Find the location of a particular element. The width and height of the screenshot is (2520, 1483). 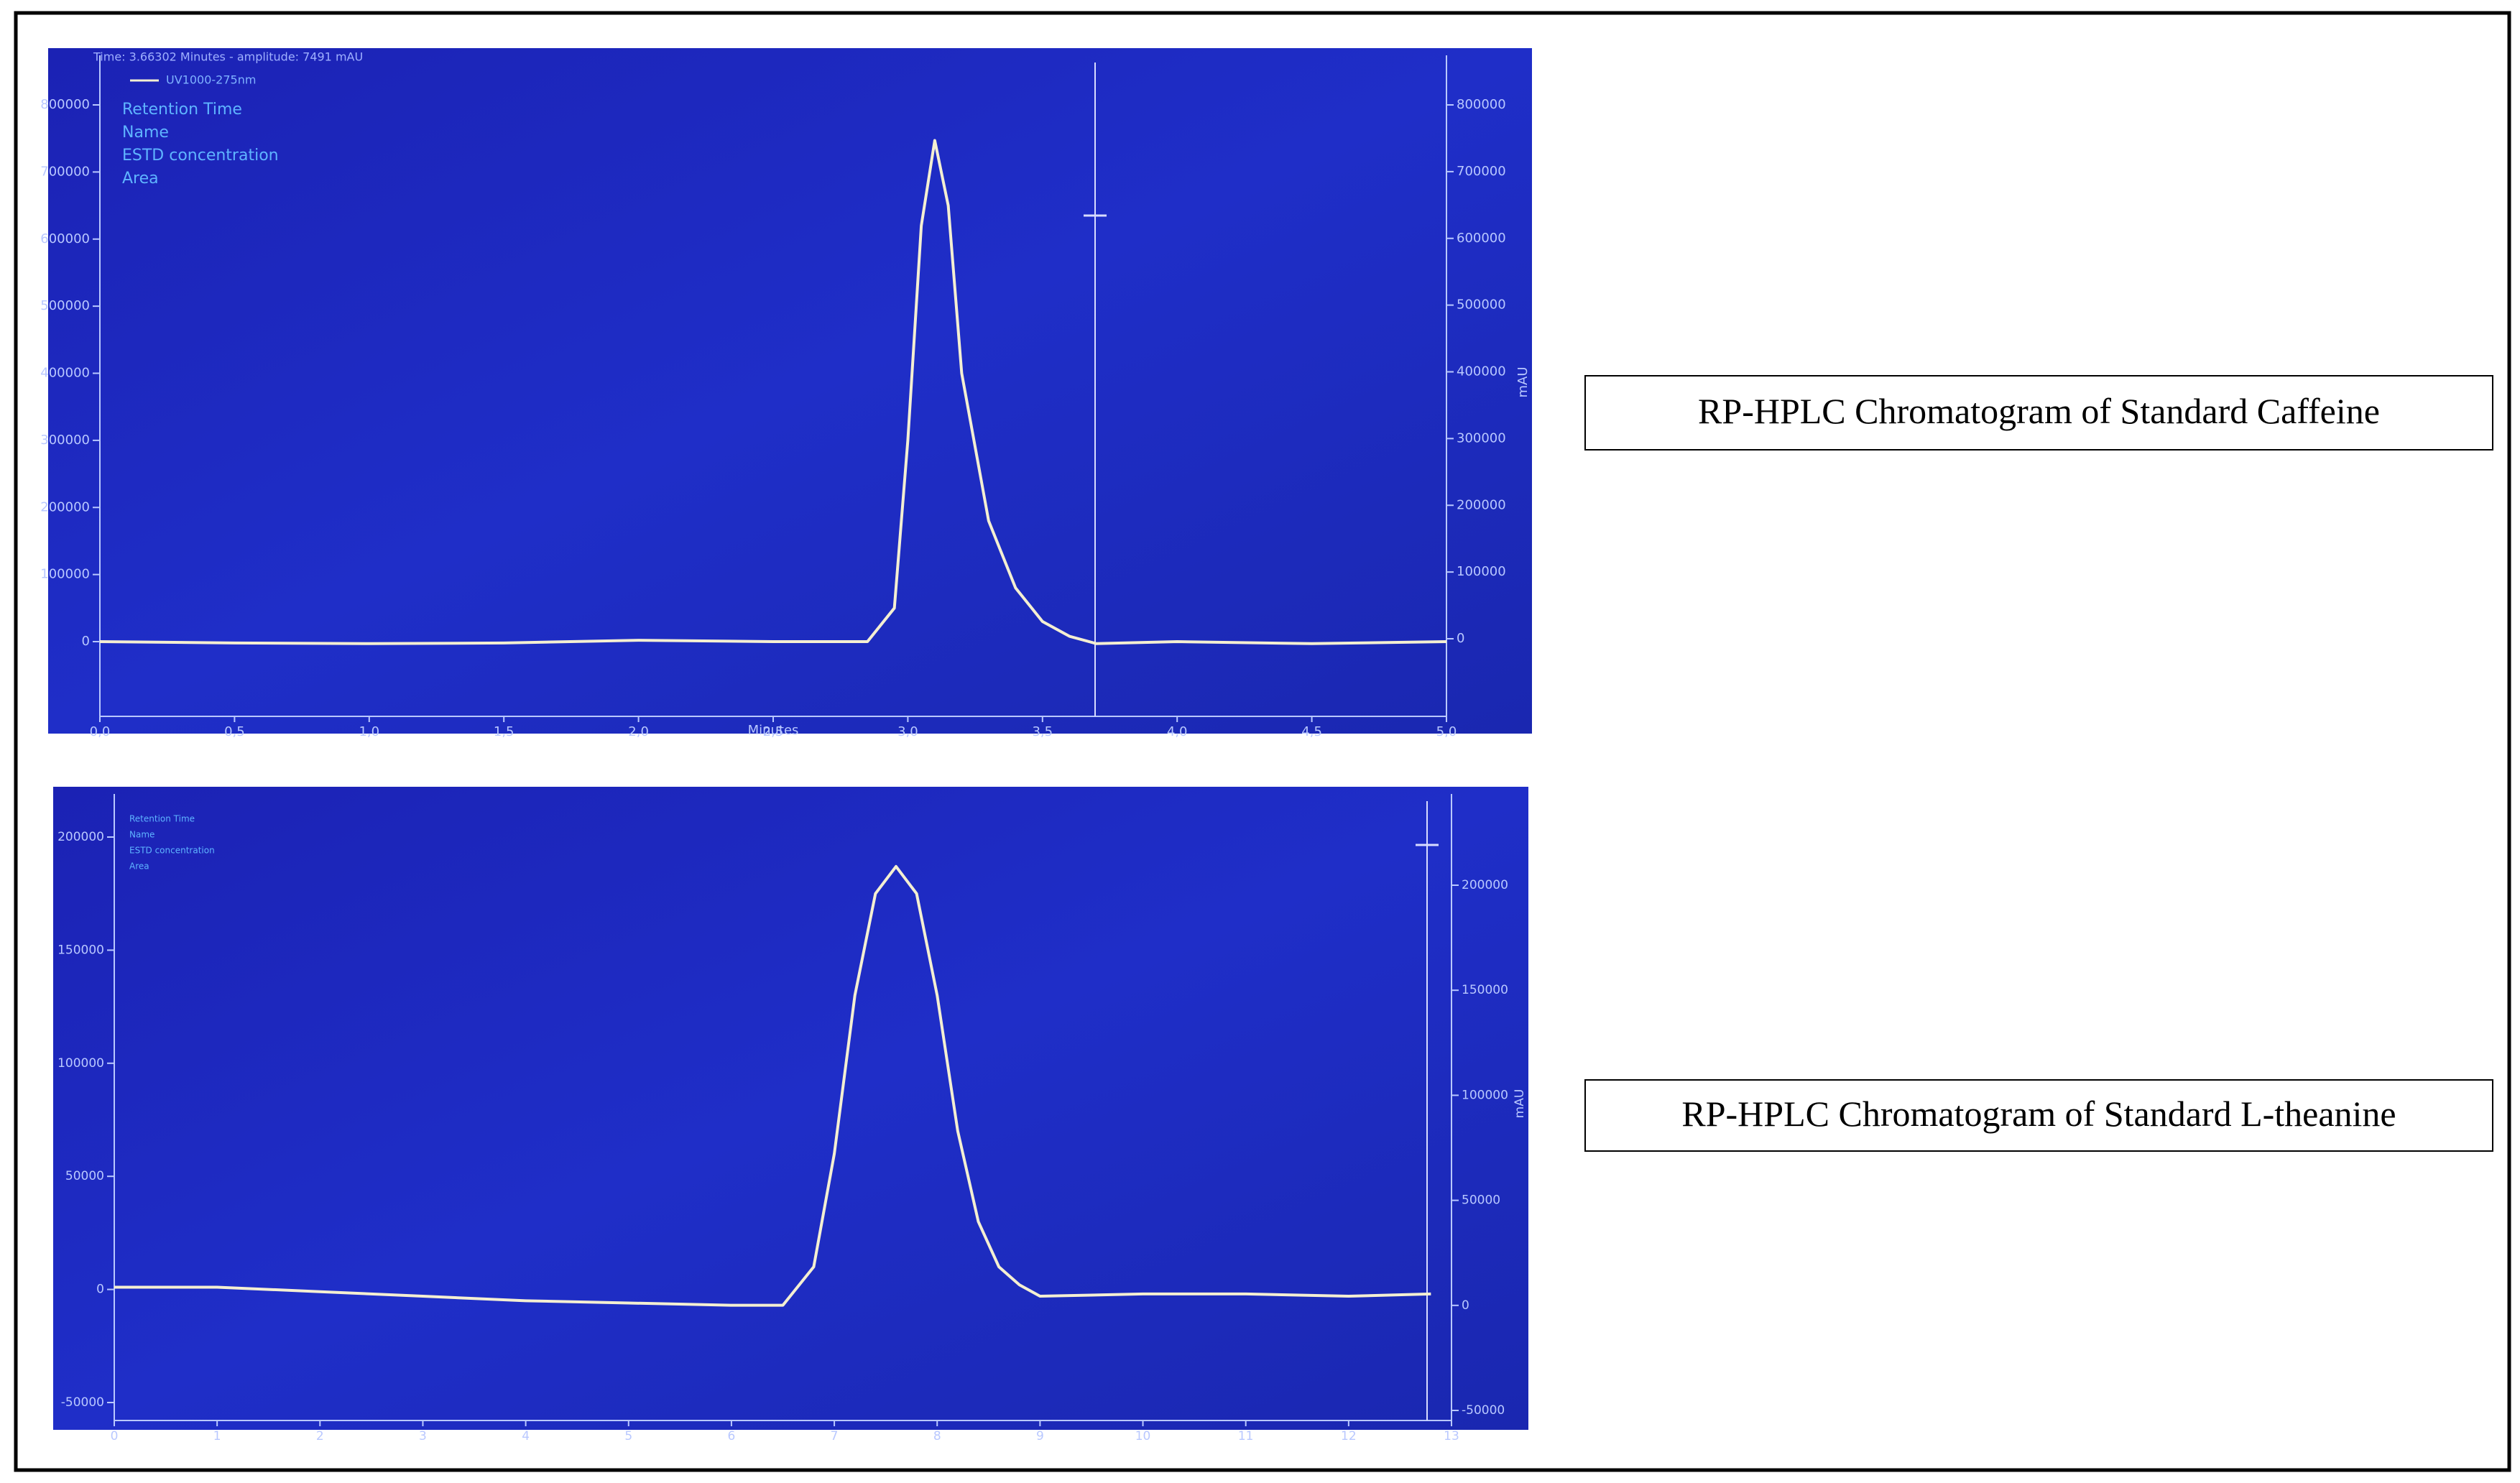

x-tick-label: 0,0 is located at coordinates (100, 731).